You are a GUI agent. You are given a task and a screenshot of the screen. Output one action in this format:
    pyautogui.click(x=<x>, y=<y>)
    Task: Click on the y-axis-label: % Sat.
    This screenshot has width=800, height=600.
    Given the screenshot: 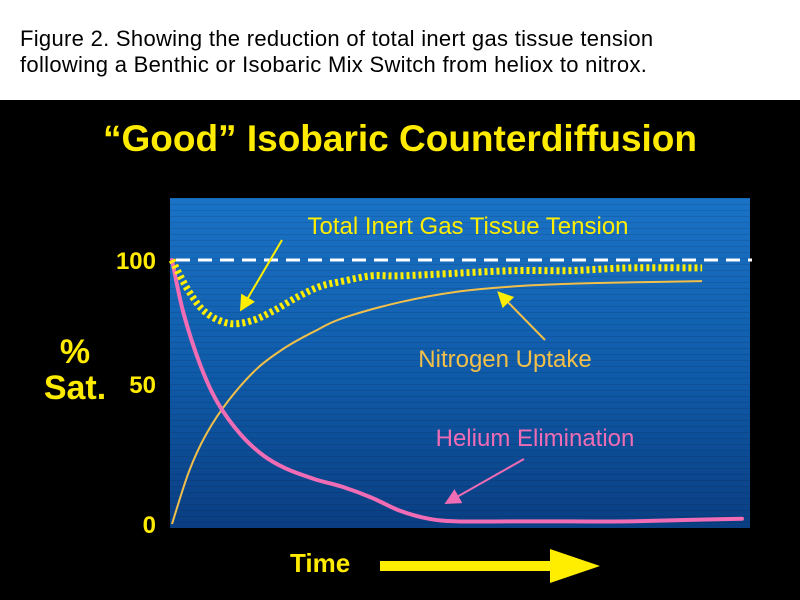 What is the action you would take?
    pyautogui.click(x=75, y=370)
    